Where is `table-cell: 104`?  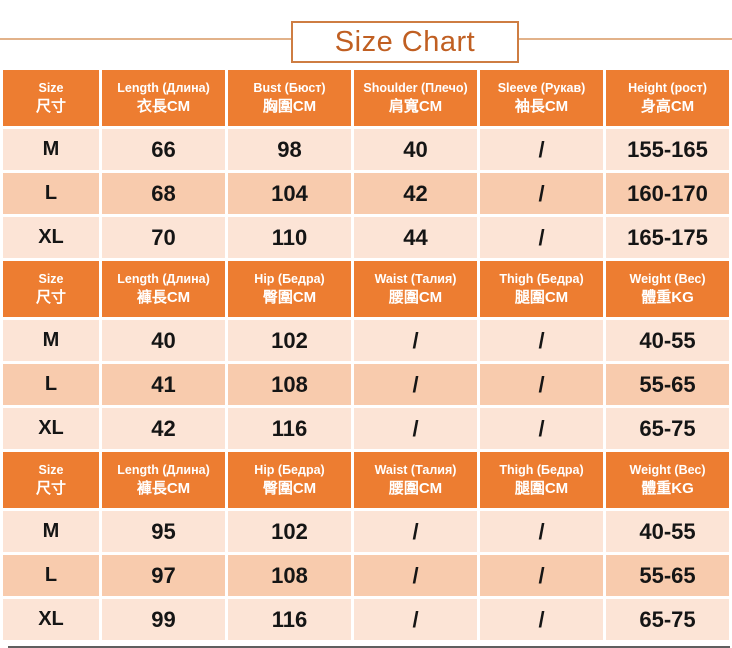
table-cell: 104 is located at coordinates (289, 193).